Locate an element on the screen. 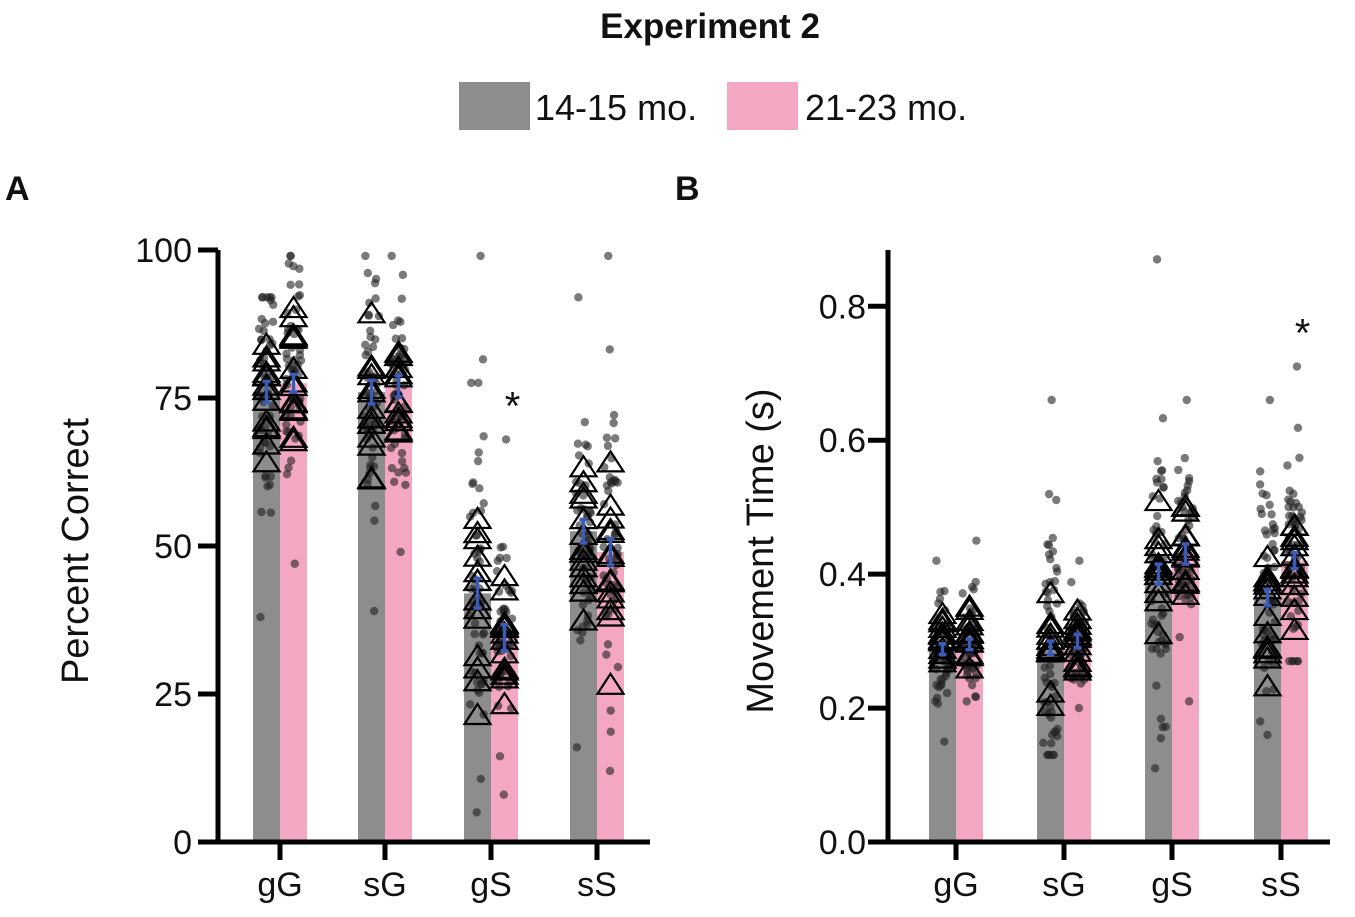 The width and height of the screenshot is (1355, 917). x-tick-label: sS is located at coordinates (597, 885).